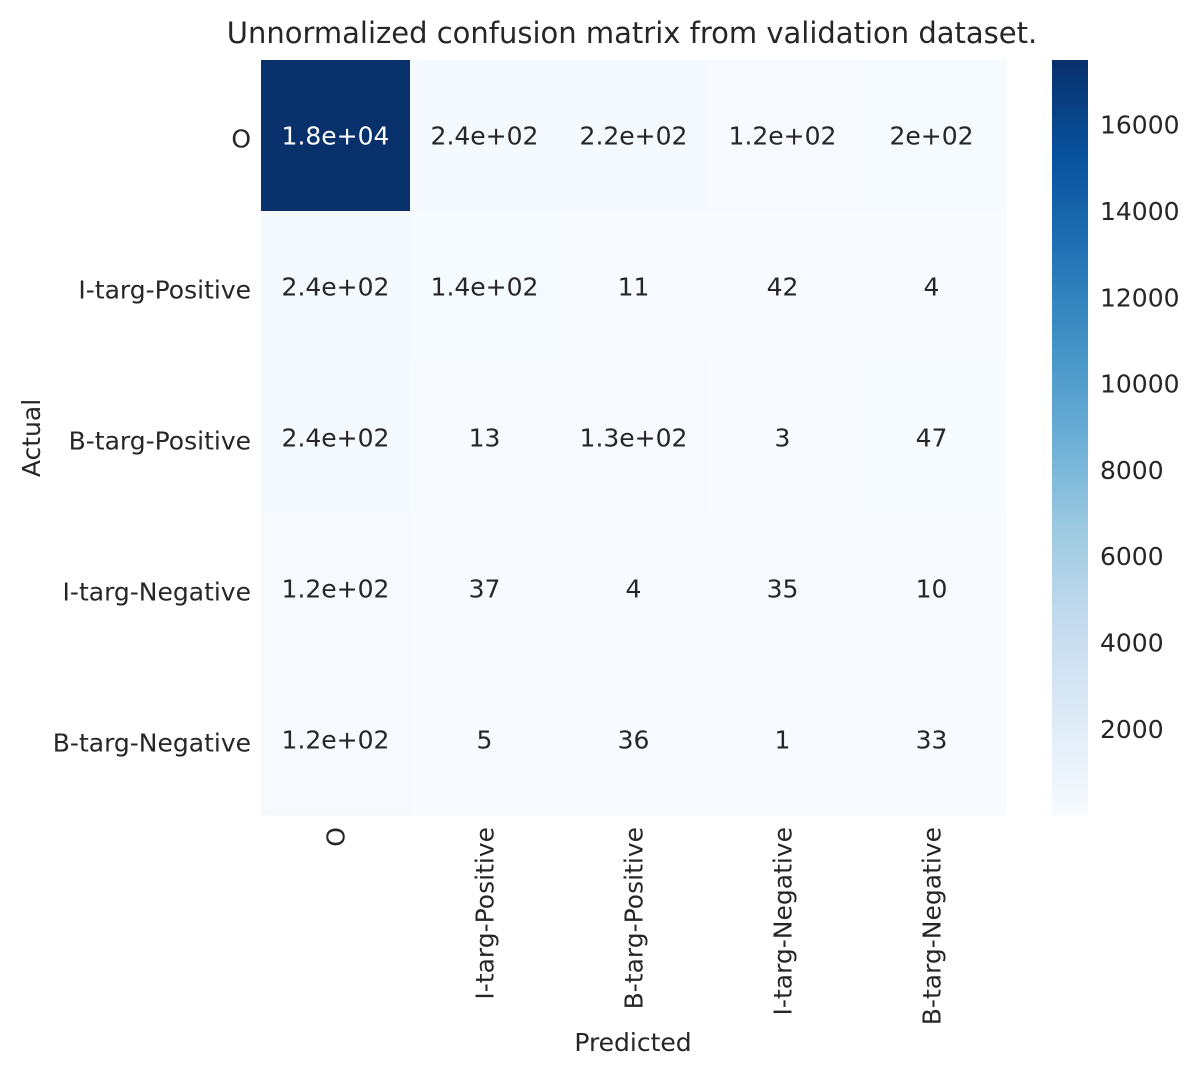  Describe the element at coordinates (1070, 437) in the screenshot. I see `colorbar` at that location.